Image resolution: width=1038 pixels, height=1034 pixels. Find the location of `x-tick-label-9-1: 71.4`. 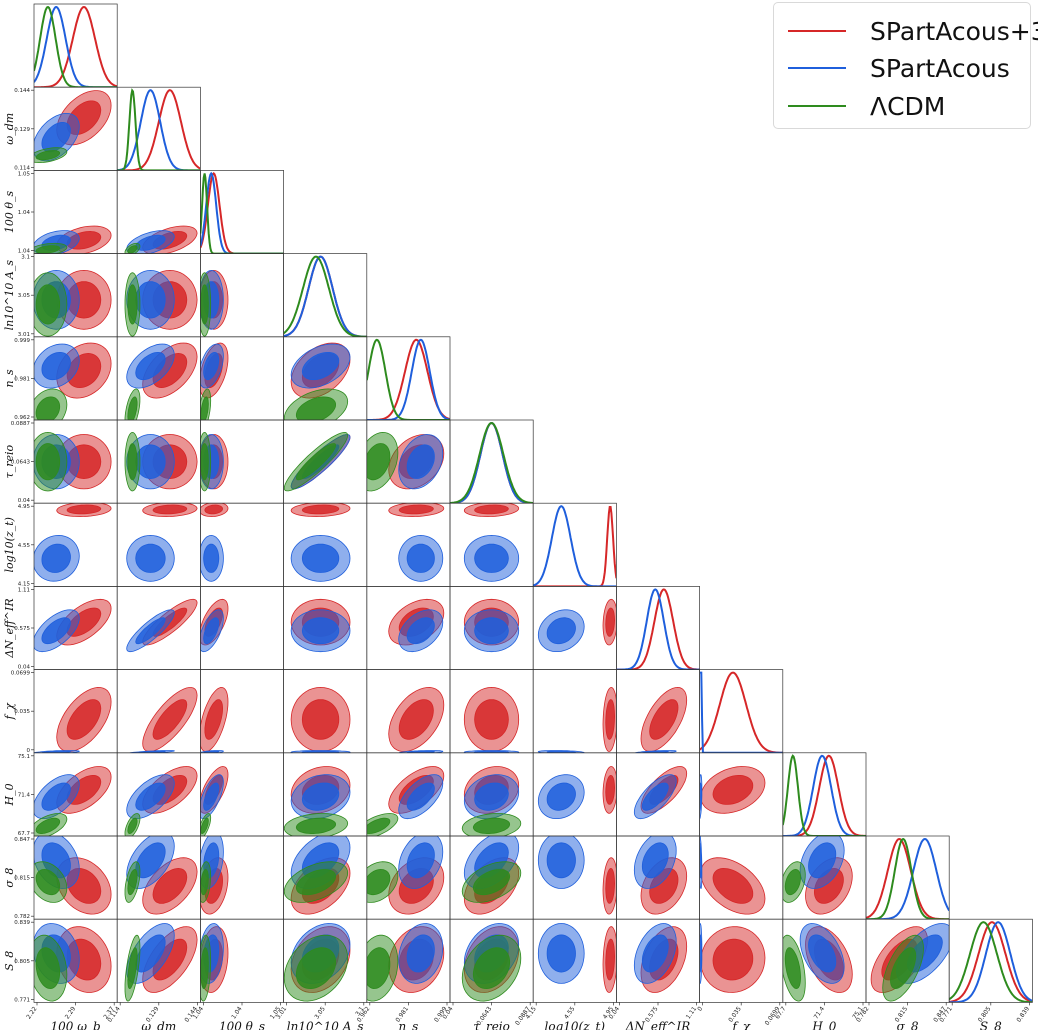

x-tick-label-9-1: 71.4 is located at coordinates (820, 1012).